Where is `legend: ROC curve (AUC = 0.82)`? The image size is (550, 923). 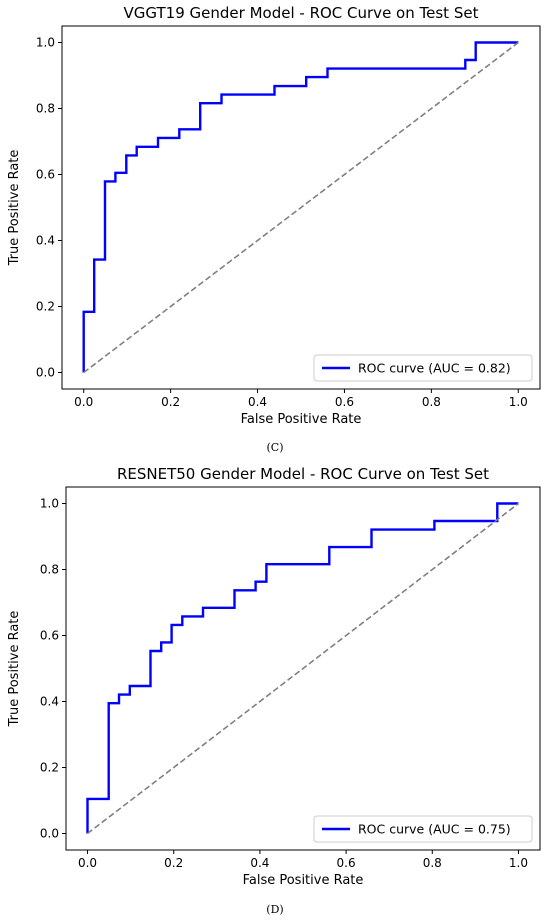
legend: ROC curve (AUC = 0.82) is located at coordinates (423, 368).